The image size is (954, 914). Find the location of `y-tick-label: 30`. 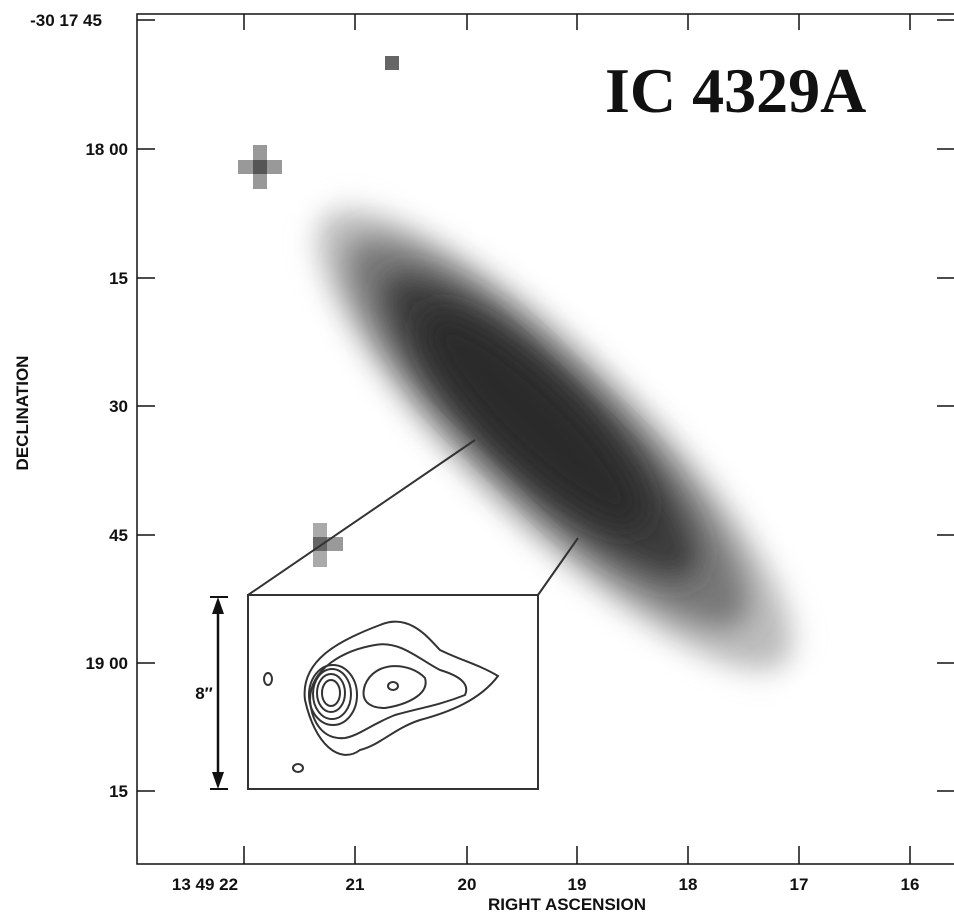

y-tick-label: 30 is located at coordinates (118, 406).